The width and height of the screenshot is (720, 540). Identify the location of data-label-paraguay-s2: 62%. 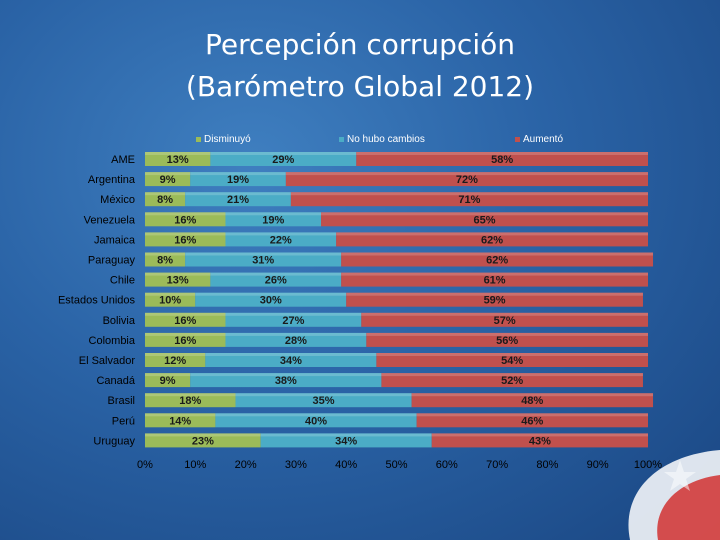
(497, 261).